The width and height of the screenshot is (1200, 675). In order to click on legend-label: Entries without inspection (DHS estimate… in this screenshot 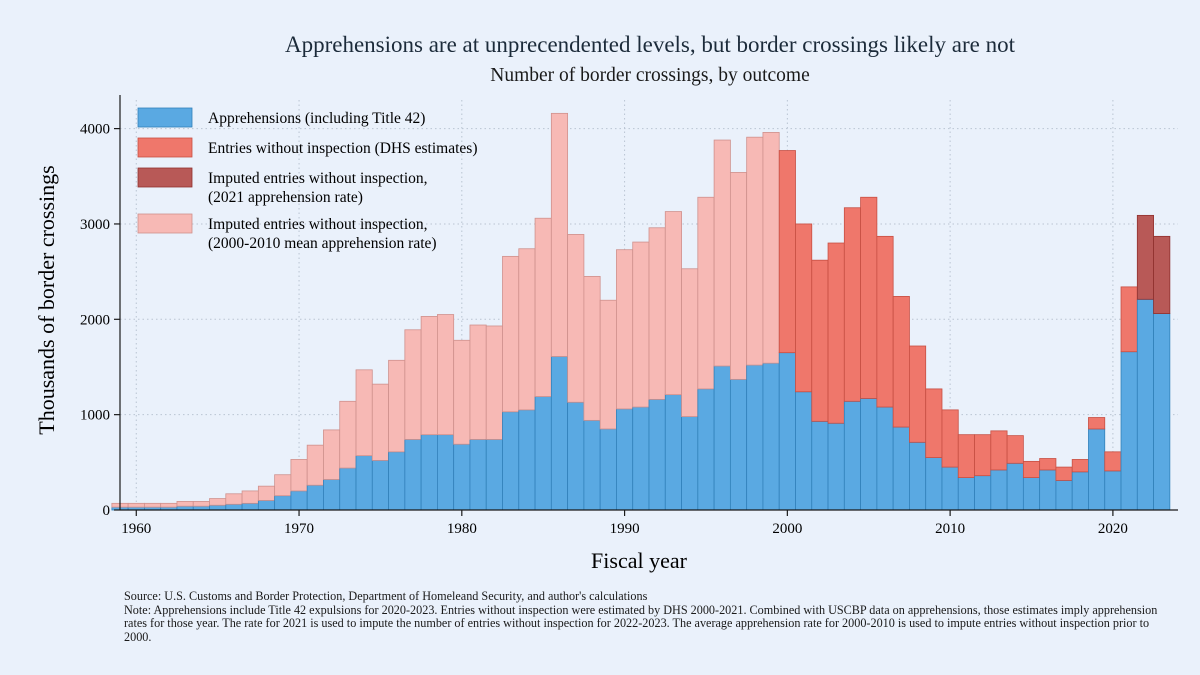, I will do `click(343, 148)`.